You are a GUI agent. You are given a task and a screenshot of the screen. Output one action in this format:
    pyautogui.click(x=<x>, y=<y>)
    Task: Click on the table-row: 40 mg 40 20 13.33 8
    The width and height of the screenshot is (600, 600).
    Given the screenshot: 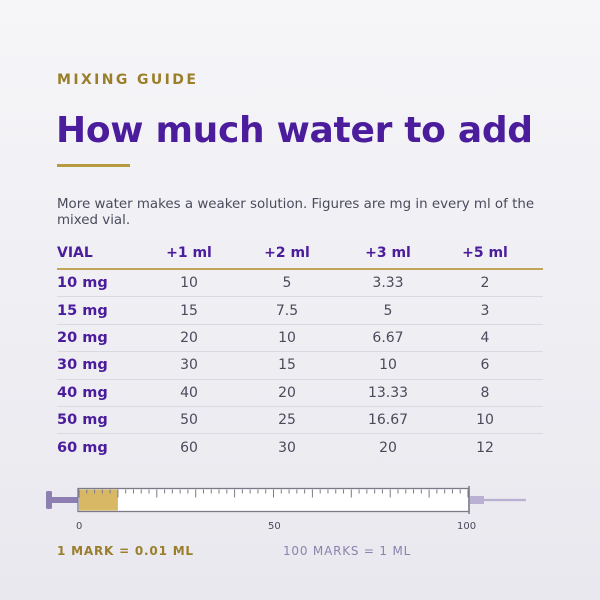 What is the action you would take?
    pyautogui.click(x=300, y=393)
    